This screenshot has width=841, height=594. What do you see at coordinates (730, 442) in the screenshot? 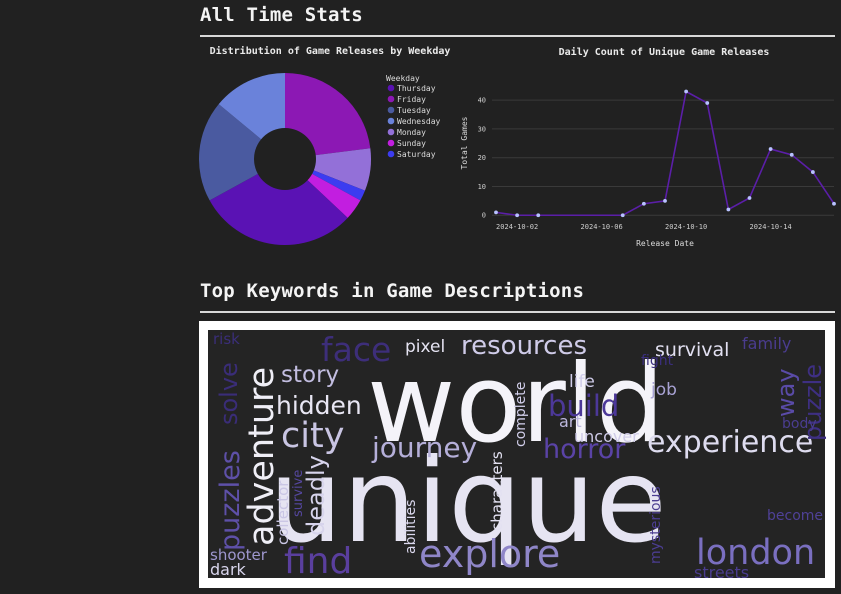
I see `wordcloud-word-experience: experience` at bounding box center [730, 442].